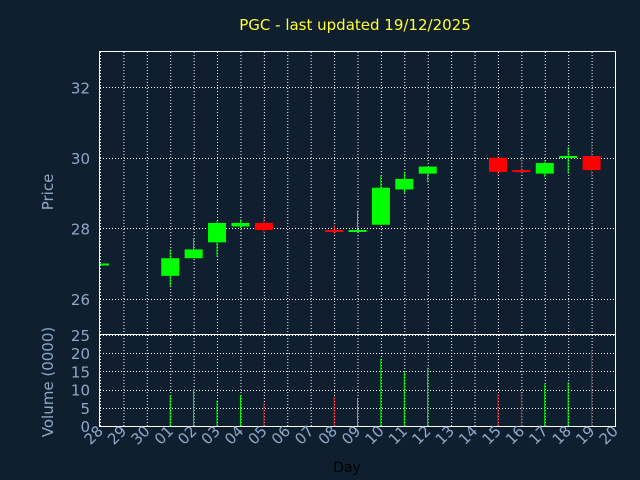 This screenshot has width=640, height=480. I want to click on volume-tick-label: 0, so click(85, 427).